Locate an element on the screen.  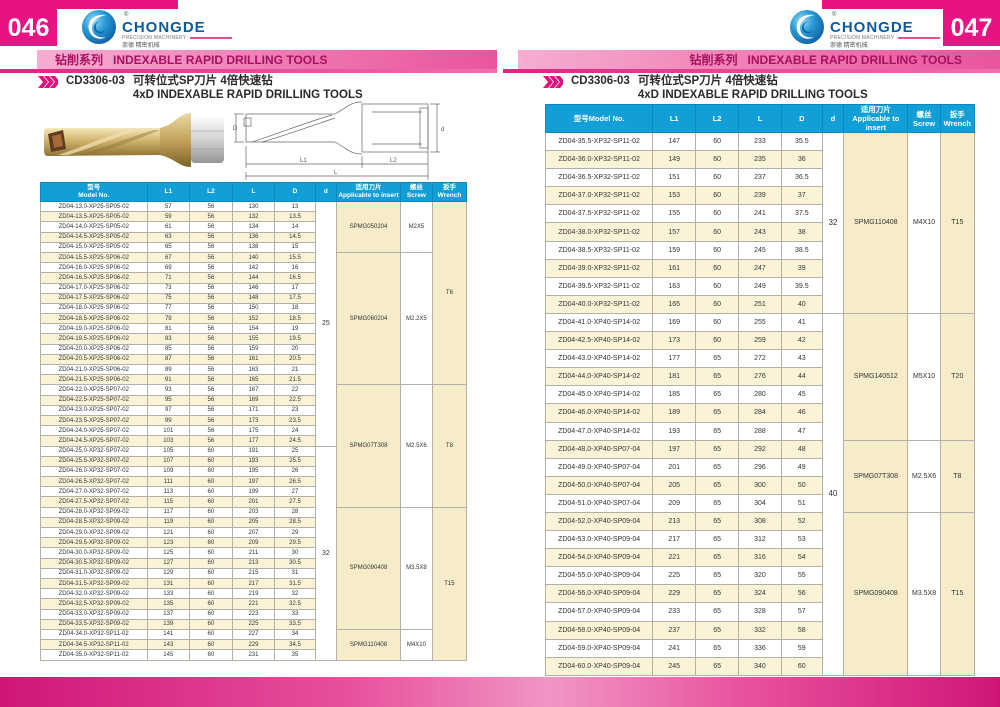
cell-value: 17.5 is located at coordinates (295, 298).